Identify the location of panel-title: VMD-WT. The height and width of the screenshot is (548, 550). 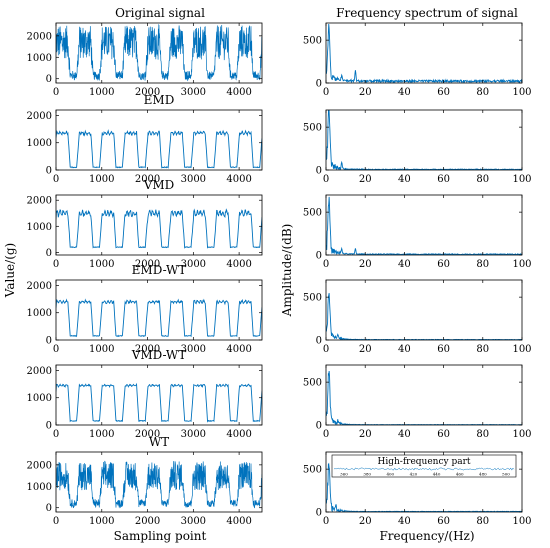
(159, 355).